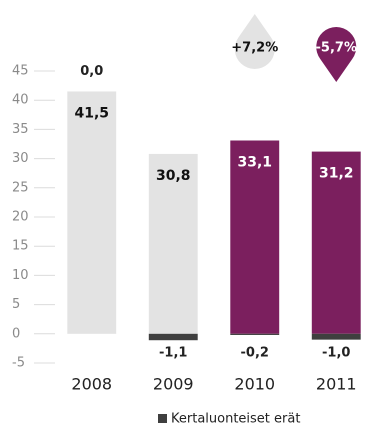  I want to click on legend-swatch, so click(162, 418).